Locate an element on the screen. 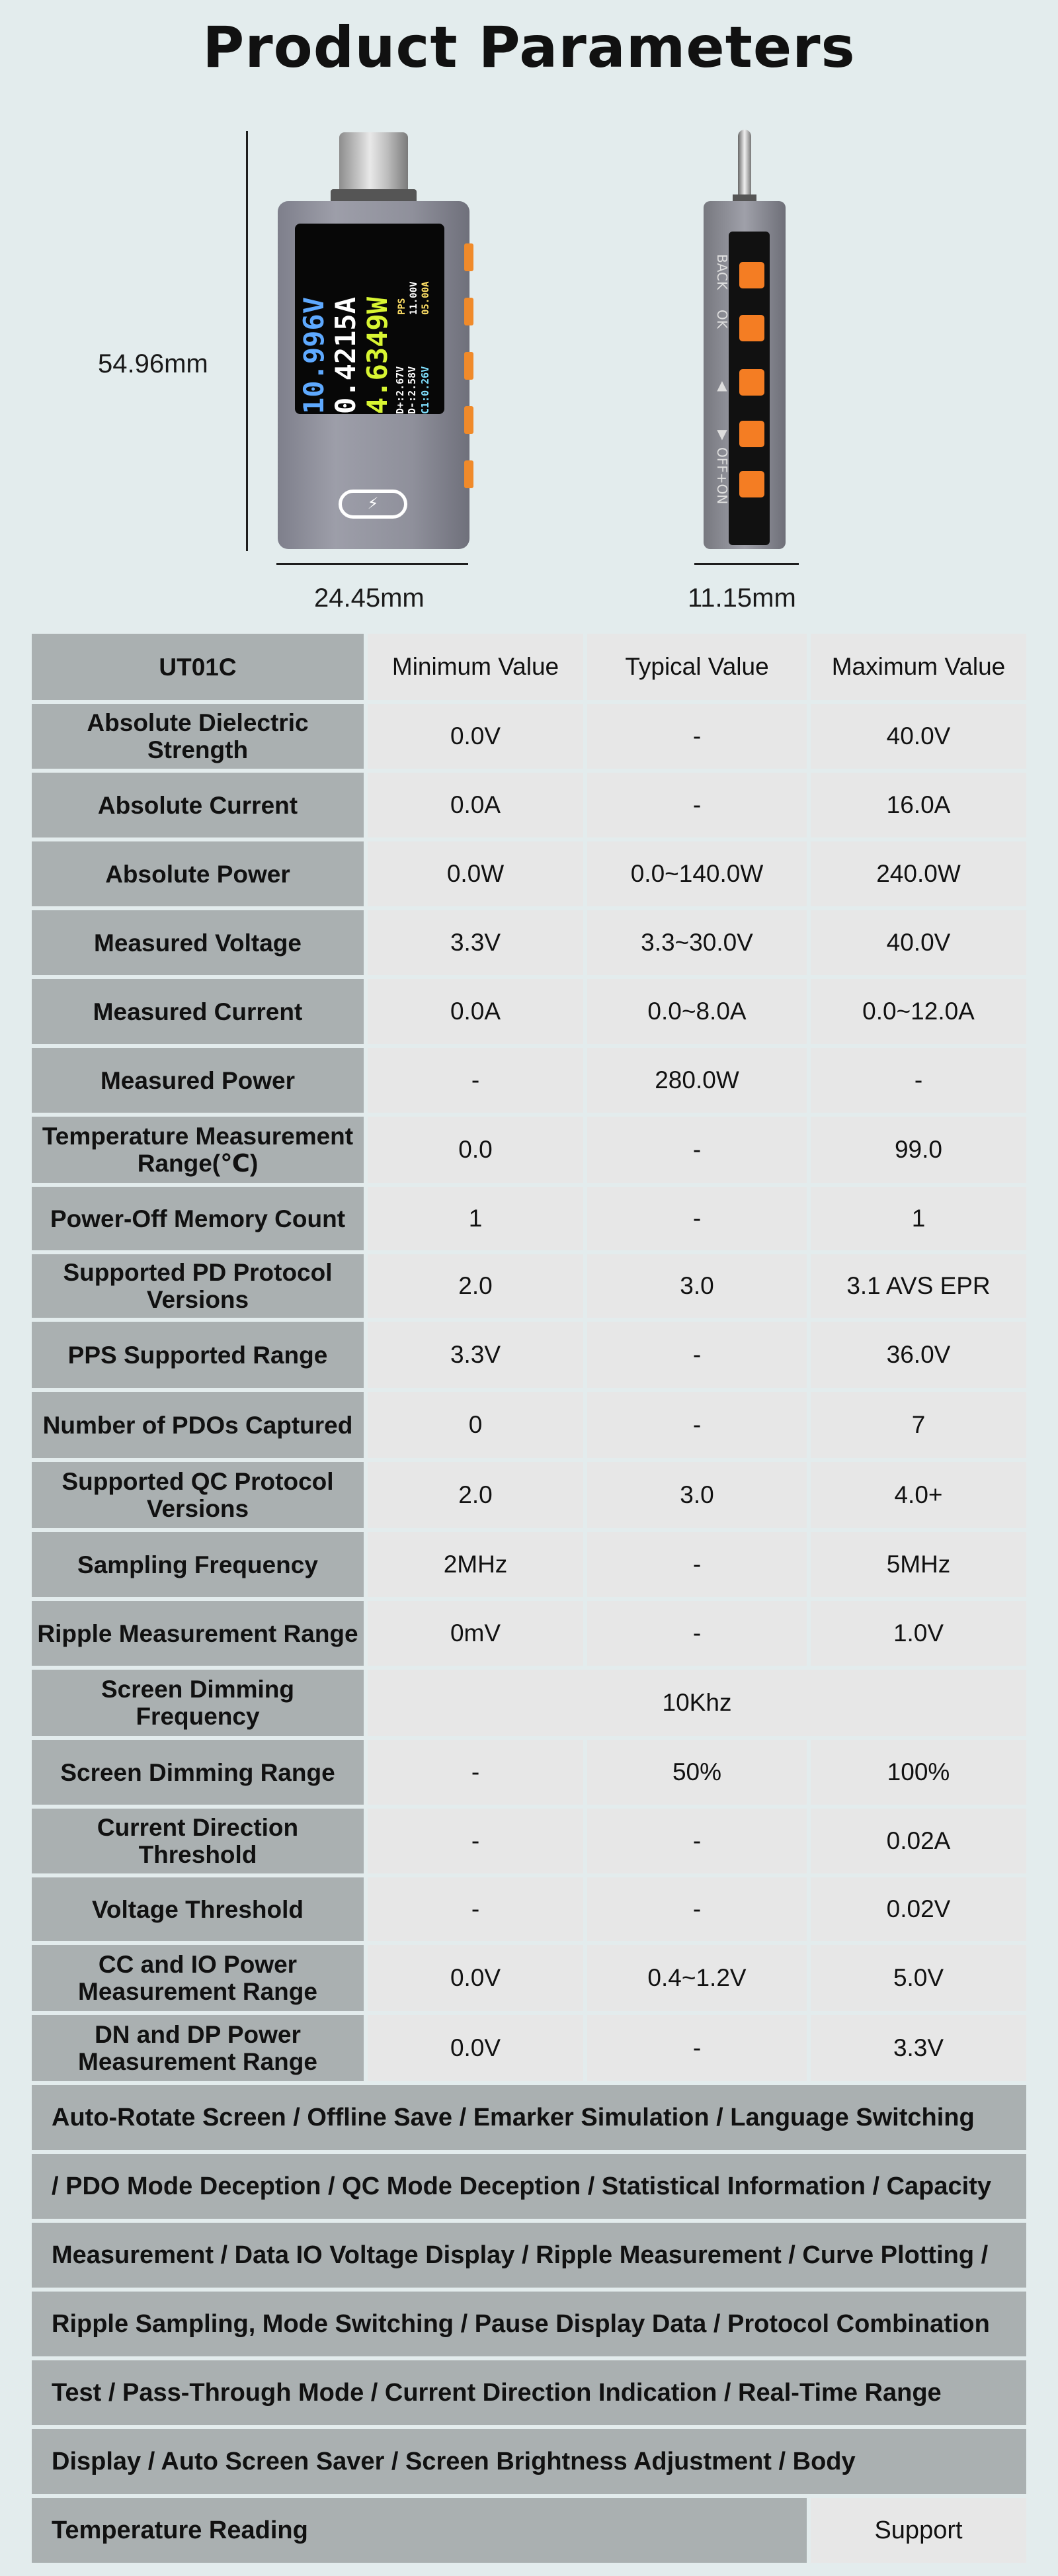 The width and height of the screenshot is (1058, 2576). value-cell: 0.0~140.0W is located at coordinates (697, 874).